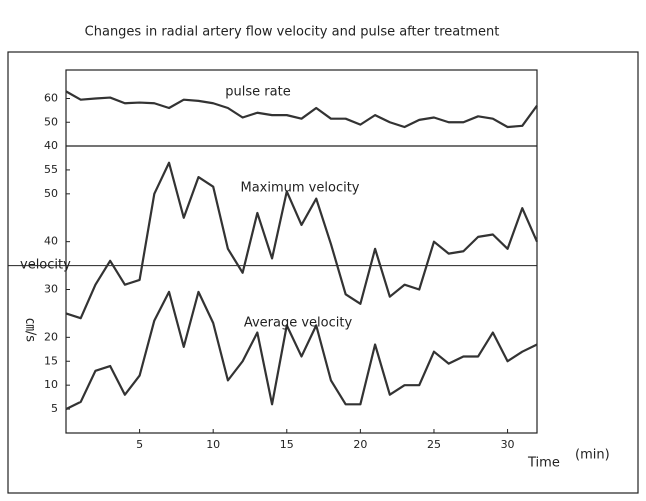 The height and width of the screenshot is (501, 646). Describe the element at coordinates (51, 384) in the screenshot. I see `y-tick-label: 10` at that location.